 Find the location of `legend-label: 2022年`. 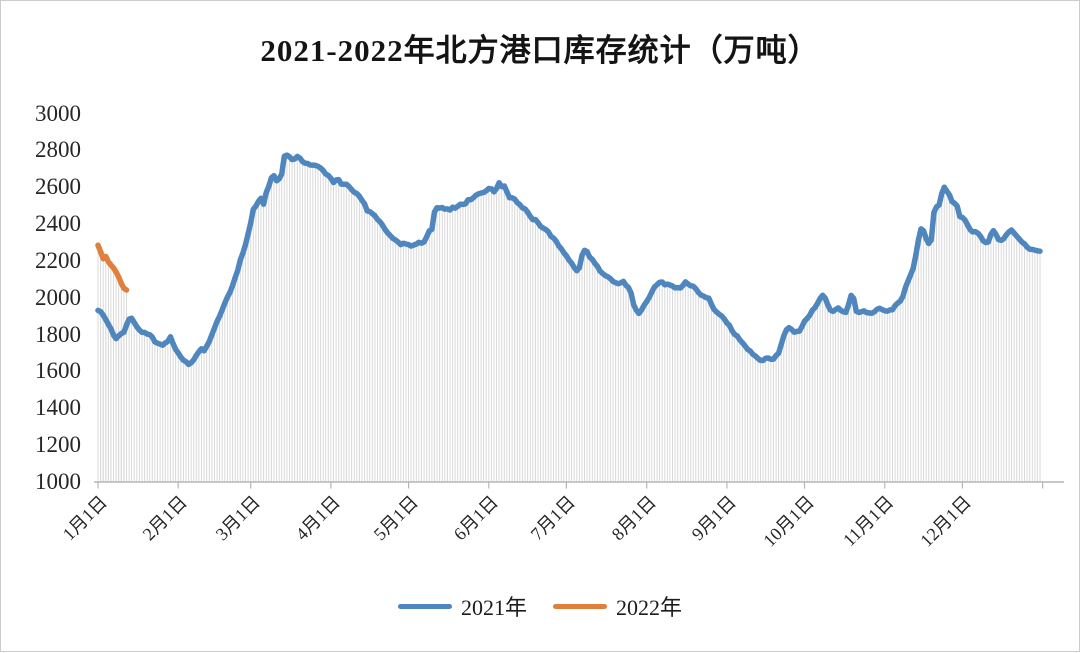

legend-label: 2022年 is located at coordinates (649, 607).